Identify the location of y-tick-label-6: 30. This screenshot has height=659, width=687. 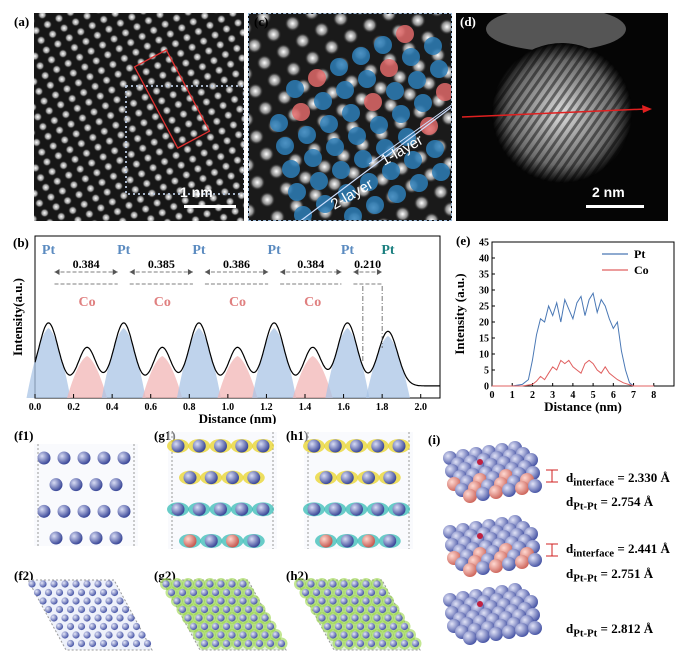
(484, 291).